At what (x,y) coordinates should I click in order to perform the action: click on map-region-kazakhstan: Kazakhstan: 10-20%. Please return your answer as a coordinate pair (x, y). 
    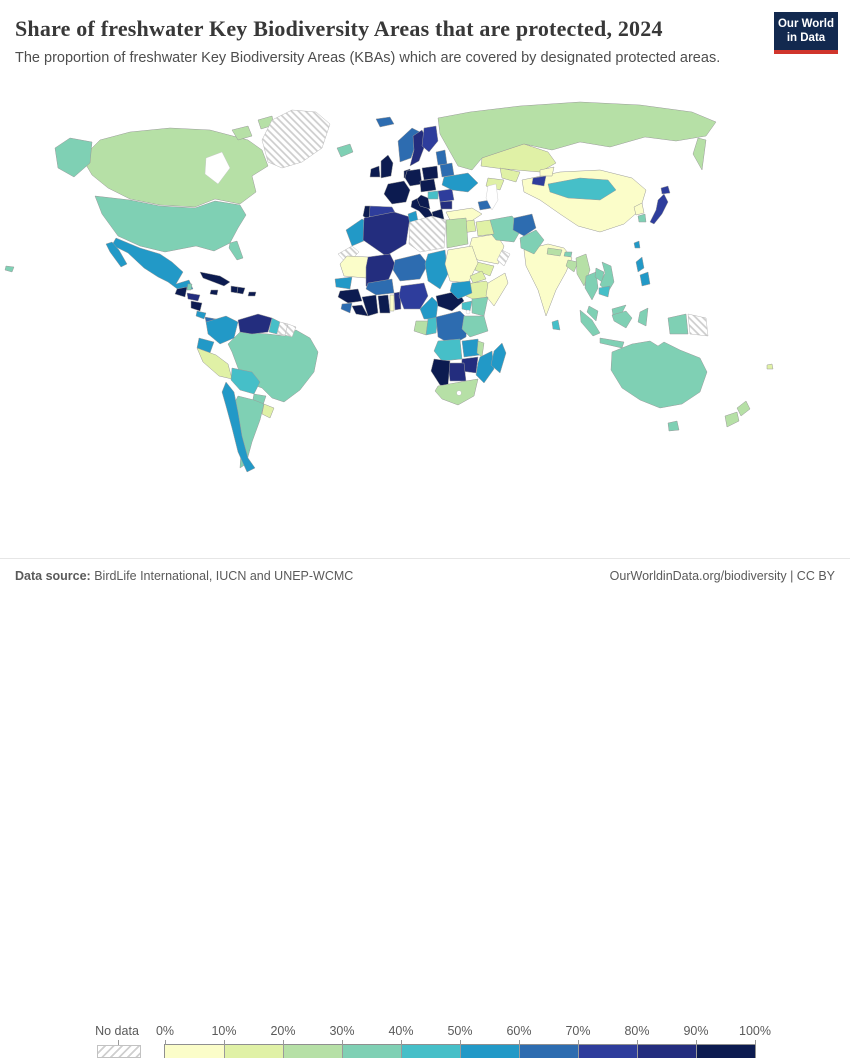
    Looking at the image, I should click on (518, 158).